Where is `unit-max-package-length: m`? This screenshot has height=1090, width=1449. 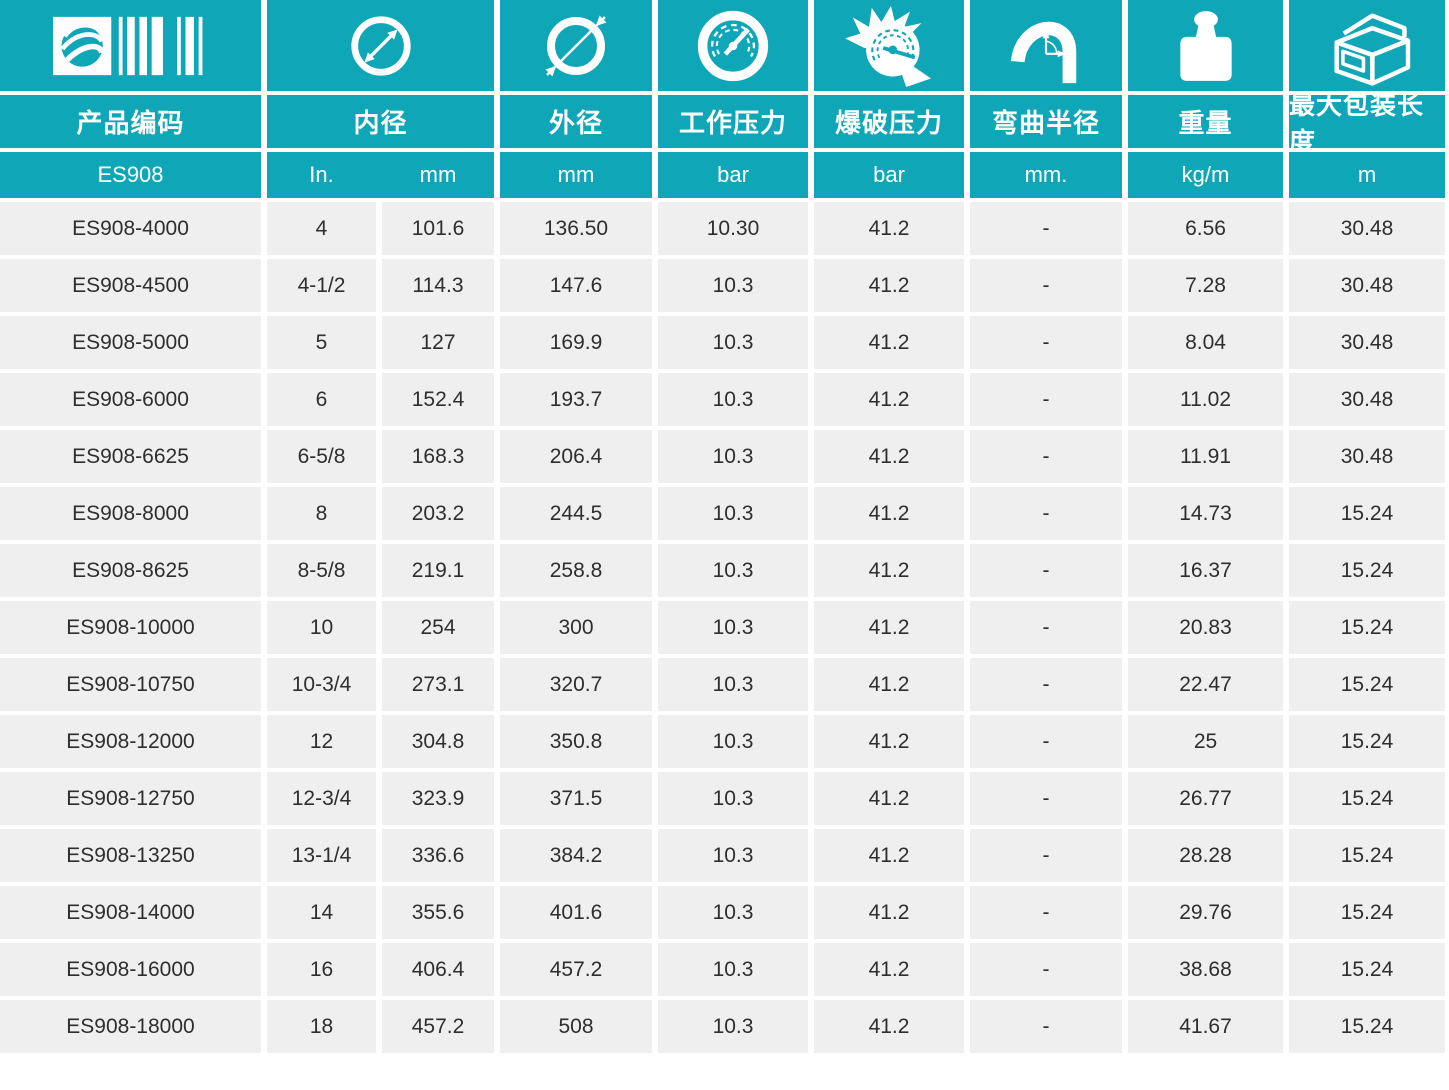 unit-max-package-length: m is located at coordinates (1367, 175).